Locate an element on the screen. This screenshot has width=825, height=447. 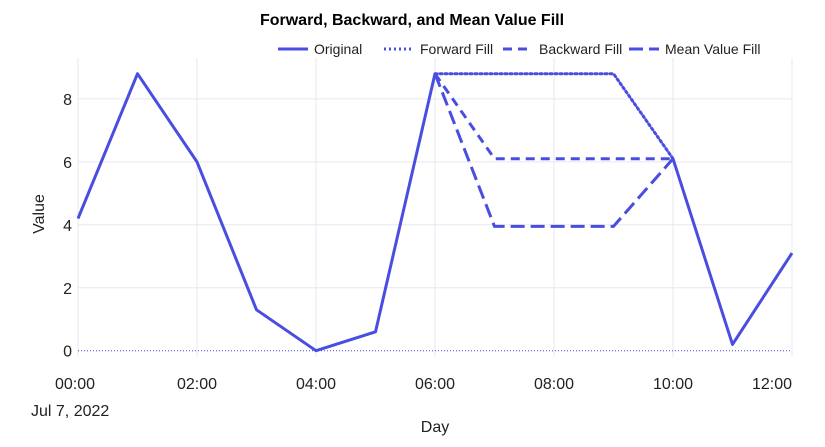
legend-item-original: Original is located at coordinates (320, 49).